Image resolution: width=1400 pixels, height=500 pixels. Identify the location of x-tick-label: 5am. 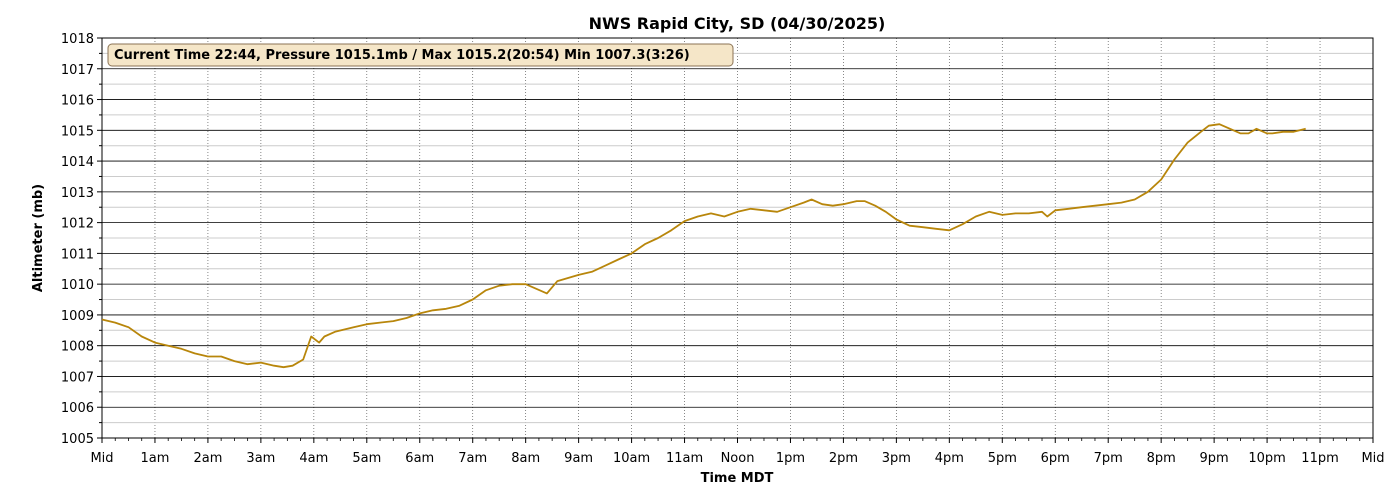
(366, 458).